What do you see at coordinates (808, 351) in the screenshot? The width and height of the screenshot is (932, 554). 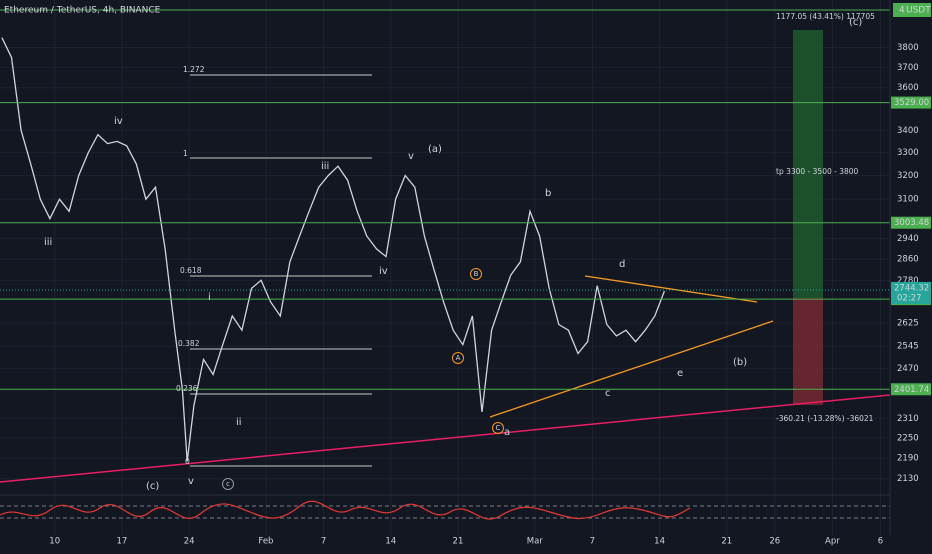 I see `stop-zone` at bounding box center [808, 351].